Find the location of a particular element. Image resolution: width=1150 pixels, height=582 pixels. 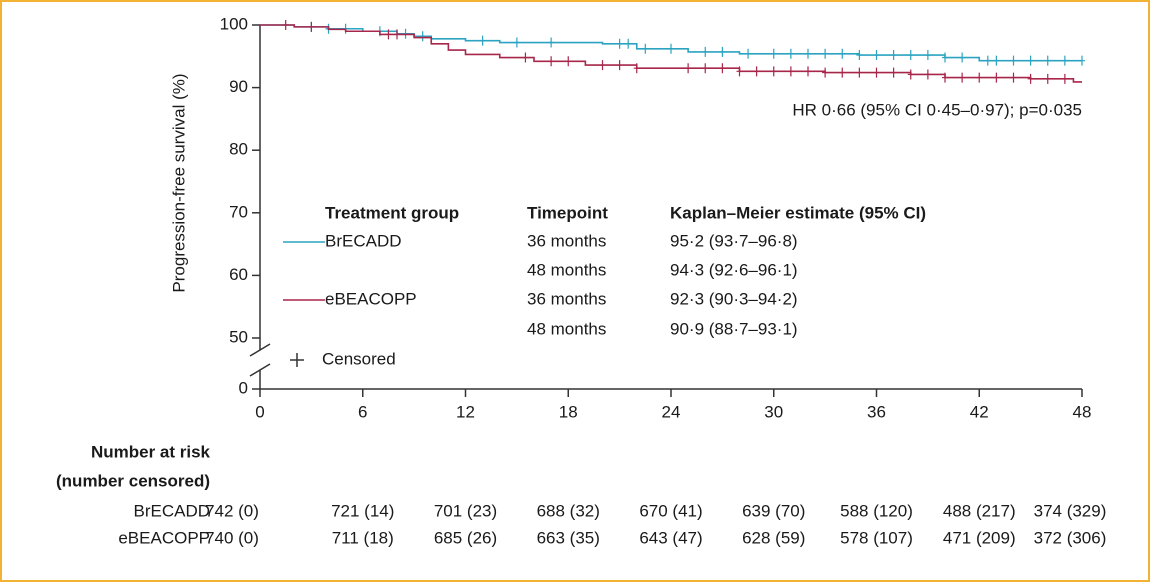

legend-cell: 92·3 (90·3–94·2) is located at coordinates (734, 298).